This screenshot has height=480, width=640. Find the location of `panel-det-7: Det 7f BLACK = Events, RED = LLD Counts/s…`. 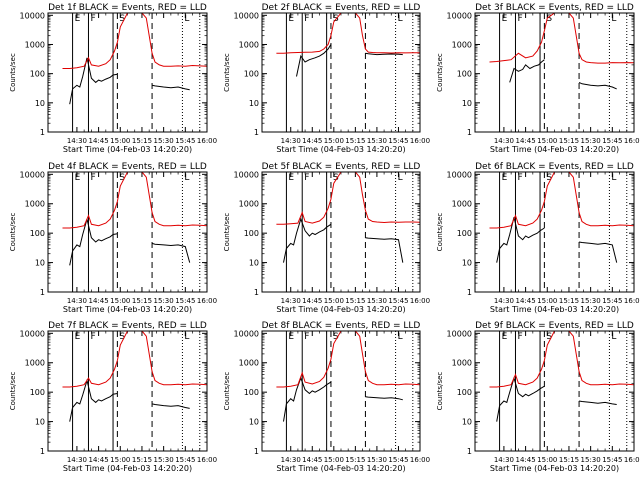

panel-det-7: Det 7f BLACK = Events, RED = LLD Counts/s… is located at coordinates (113, 397).